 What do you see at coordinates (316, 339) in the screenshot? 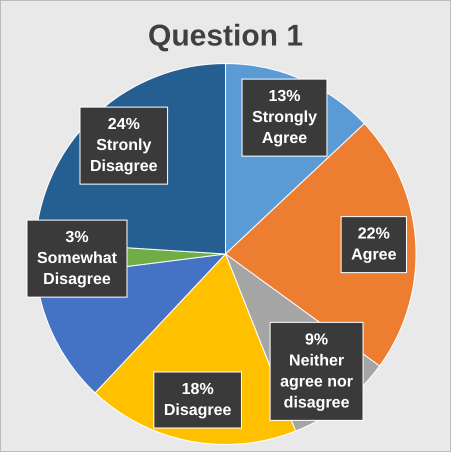
I see `data-label: 9%` at bounding box center [316, 339].